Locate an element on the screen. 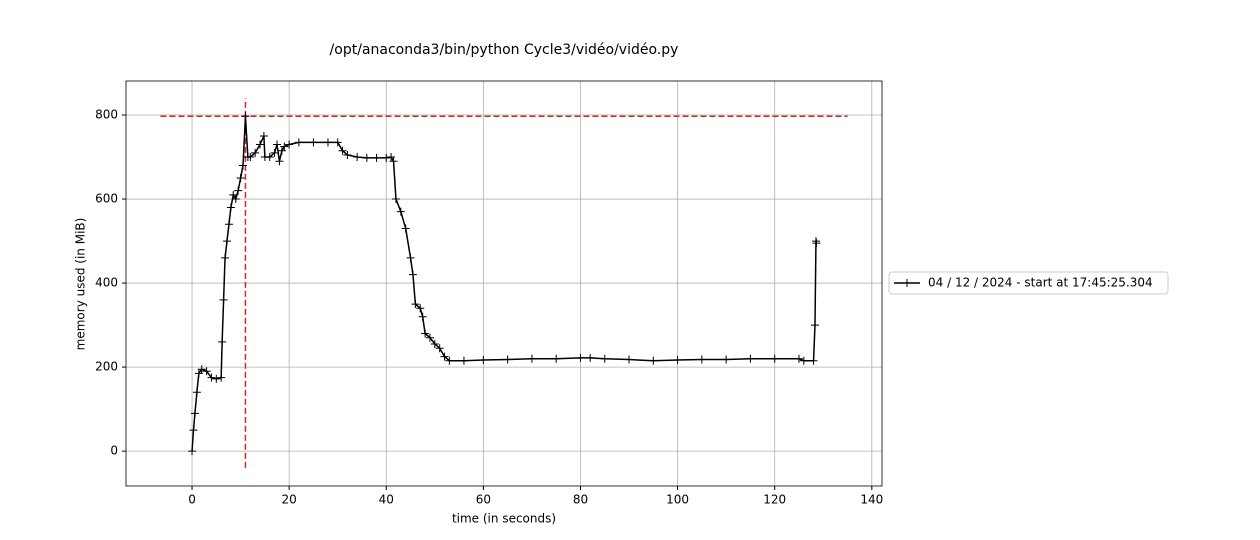 The width and height of the screenshot is (1260, 540). x-tick-label: 60 is located at coordinates (483, 500).